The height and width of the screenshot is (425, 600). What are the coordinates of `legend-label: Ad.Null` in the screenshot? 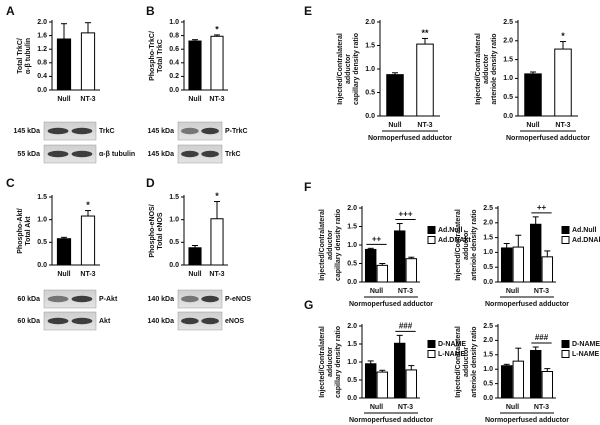 It's located at (450, 230).